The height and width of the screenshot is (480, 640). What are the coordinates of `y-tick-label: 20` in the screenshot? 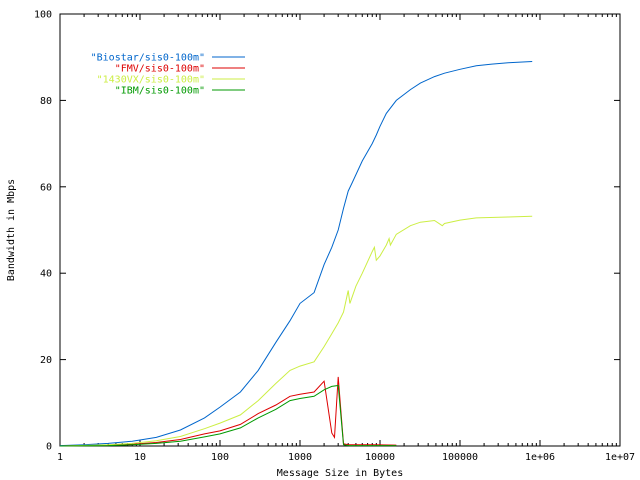 It's located at (46, 360).